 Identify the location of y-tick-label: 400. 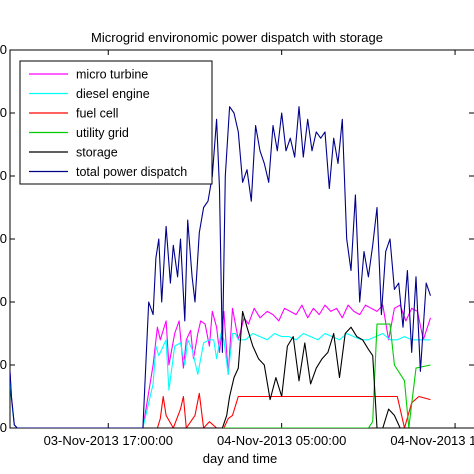
(3, 175).